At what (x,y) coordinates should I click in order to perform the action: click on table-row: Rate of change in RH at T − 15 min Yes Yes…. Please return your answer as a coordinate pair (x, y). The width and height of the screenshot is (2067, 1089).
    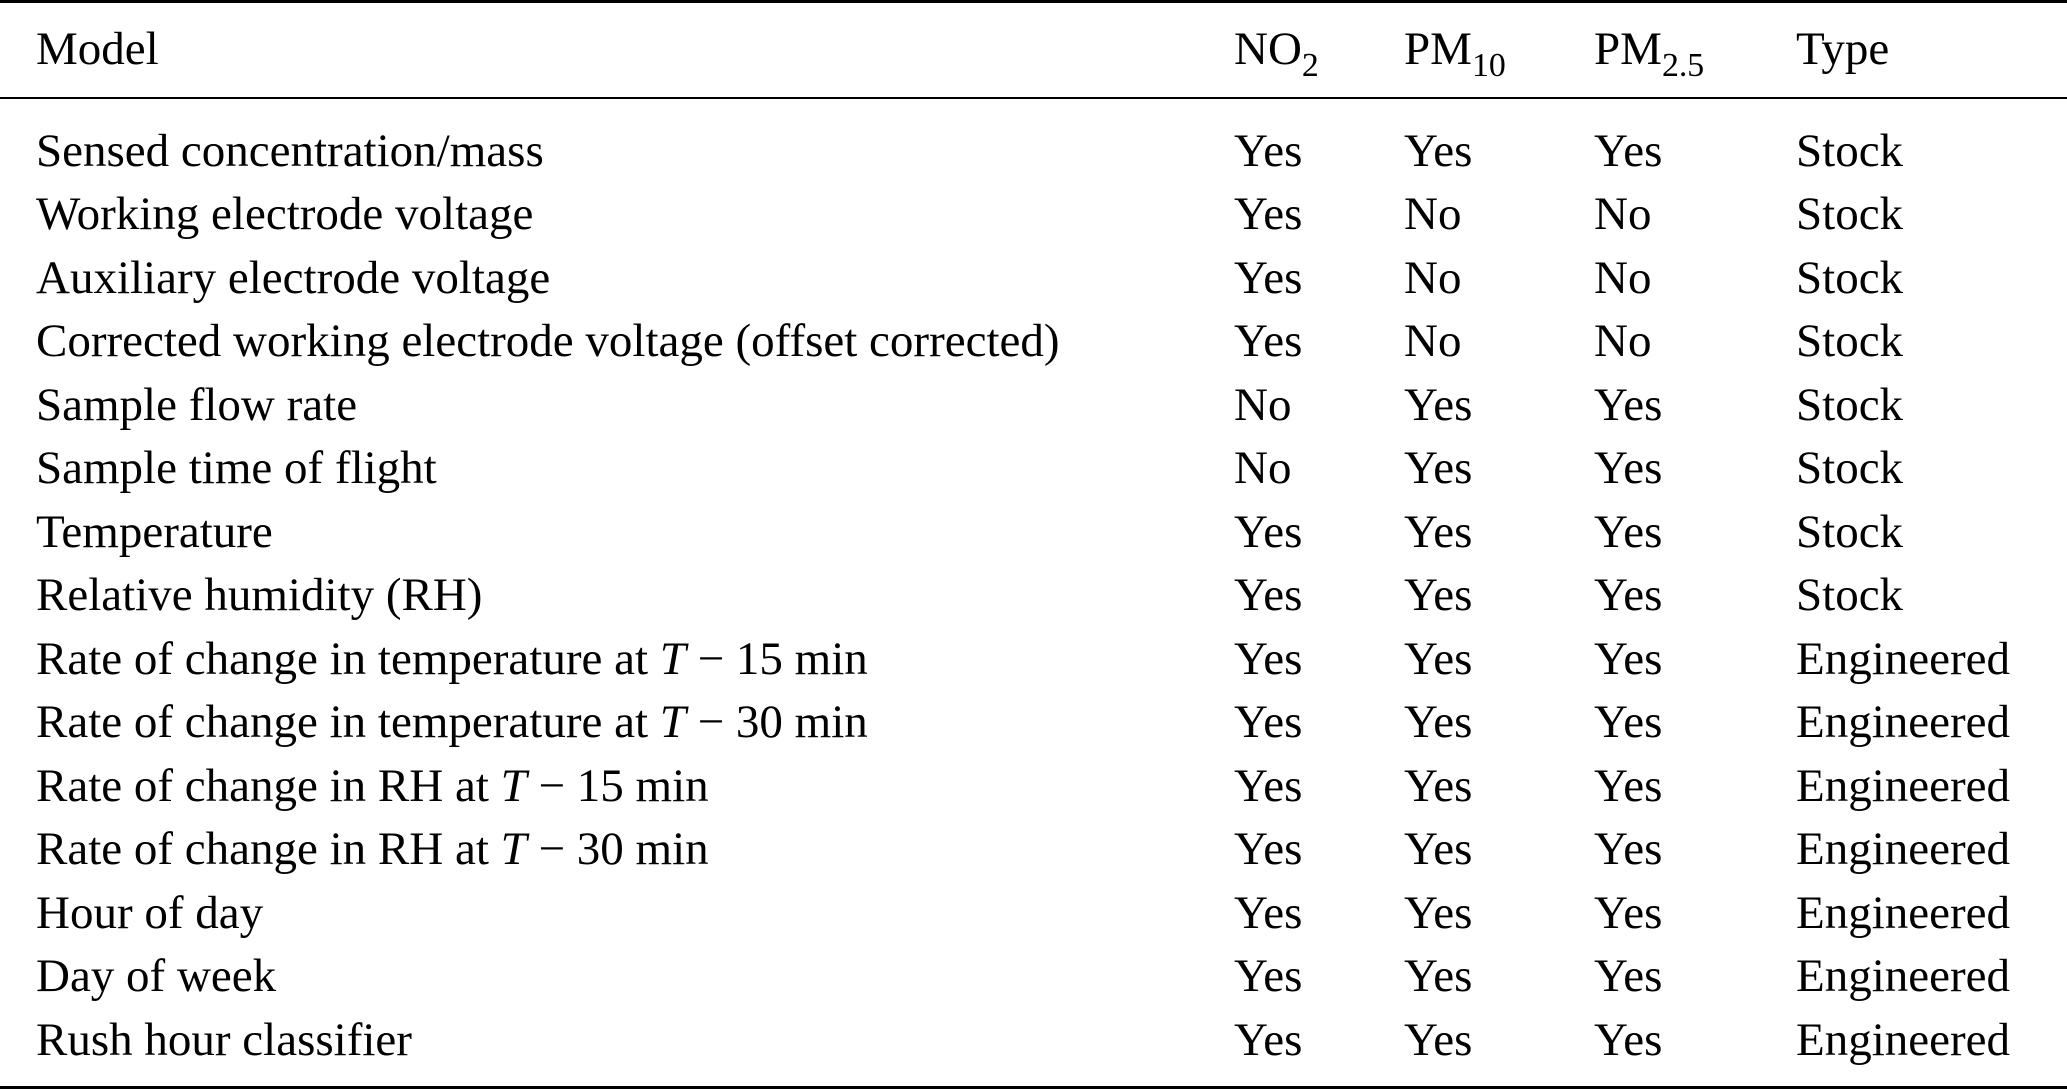
    Looking at the image, I should click on (1033, 787).